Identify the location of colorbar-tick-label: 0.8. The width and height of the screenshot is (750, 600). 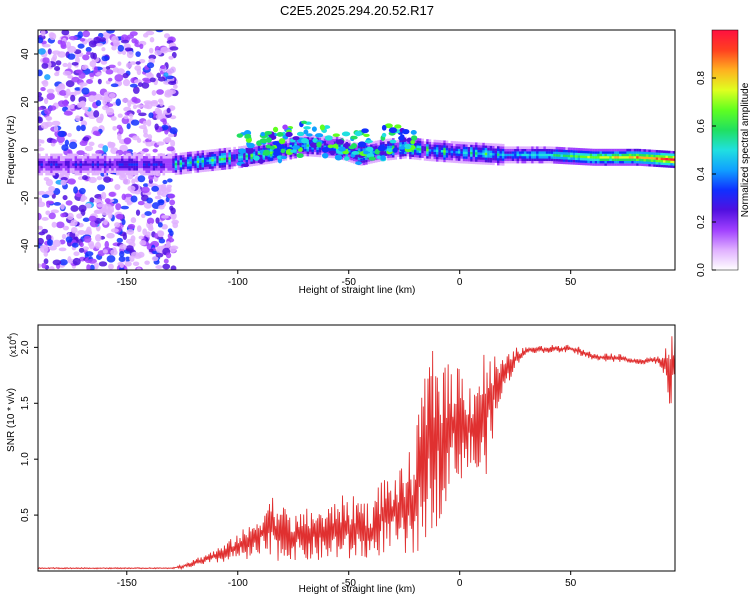
(701, 78).